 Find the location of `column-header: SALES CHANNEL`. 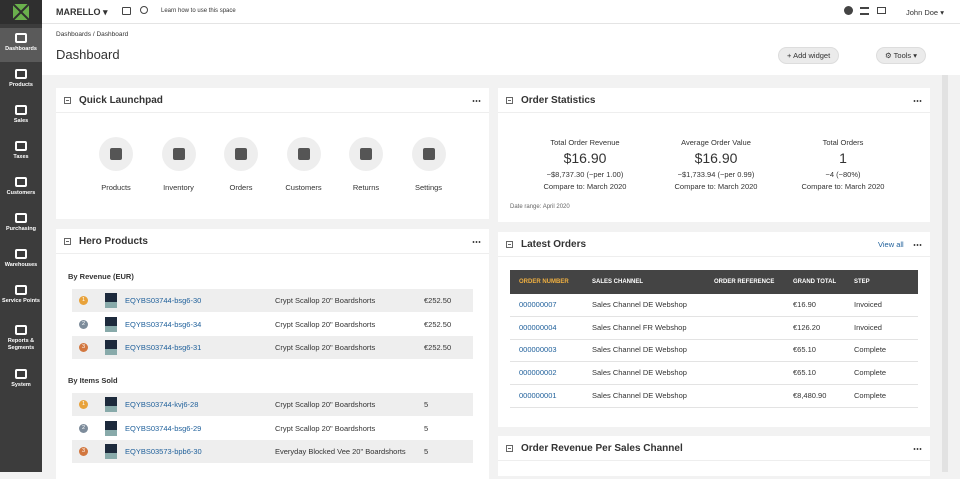

column-header: SALES CHANNEL is located at coordinates (618, 282).